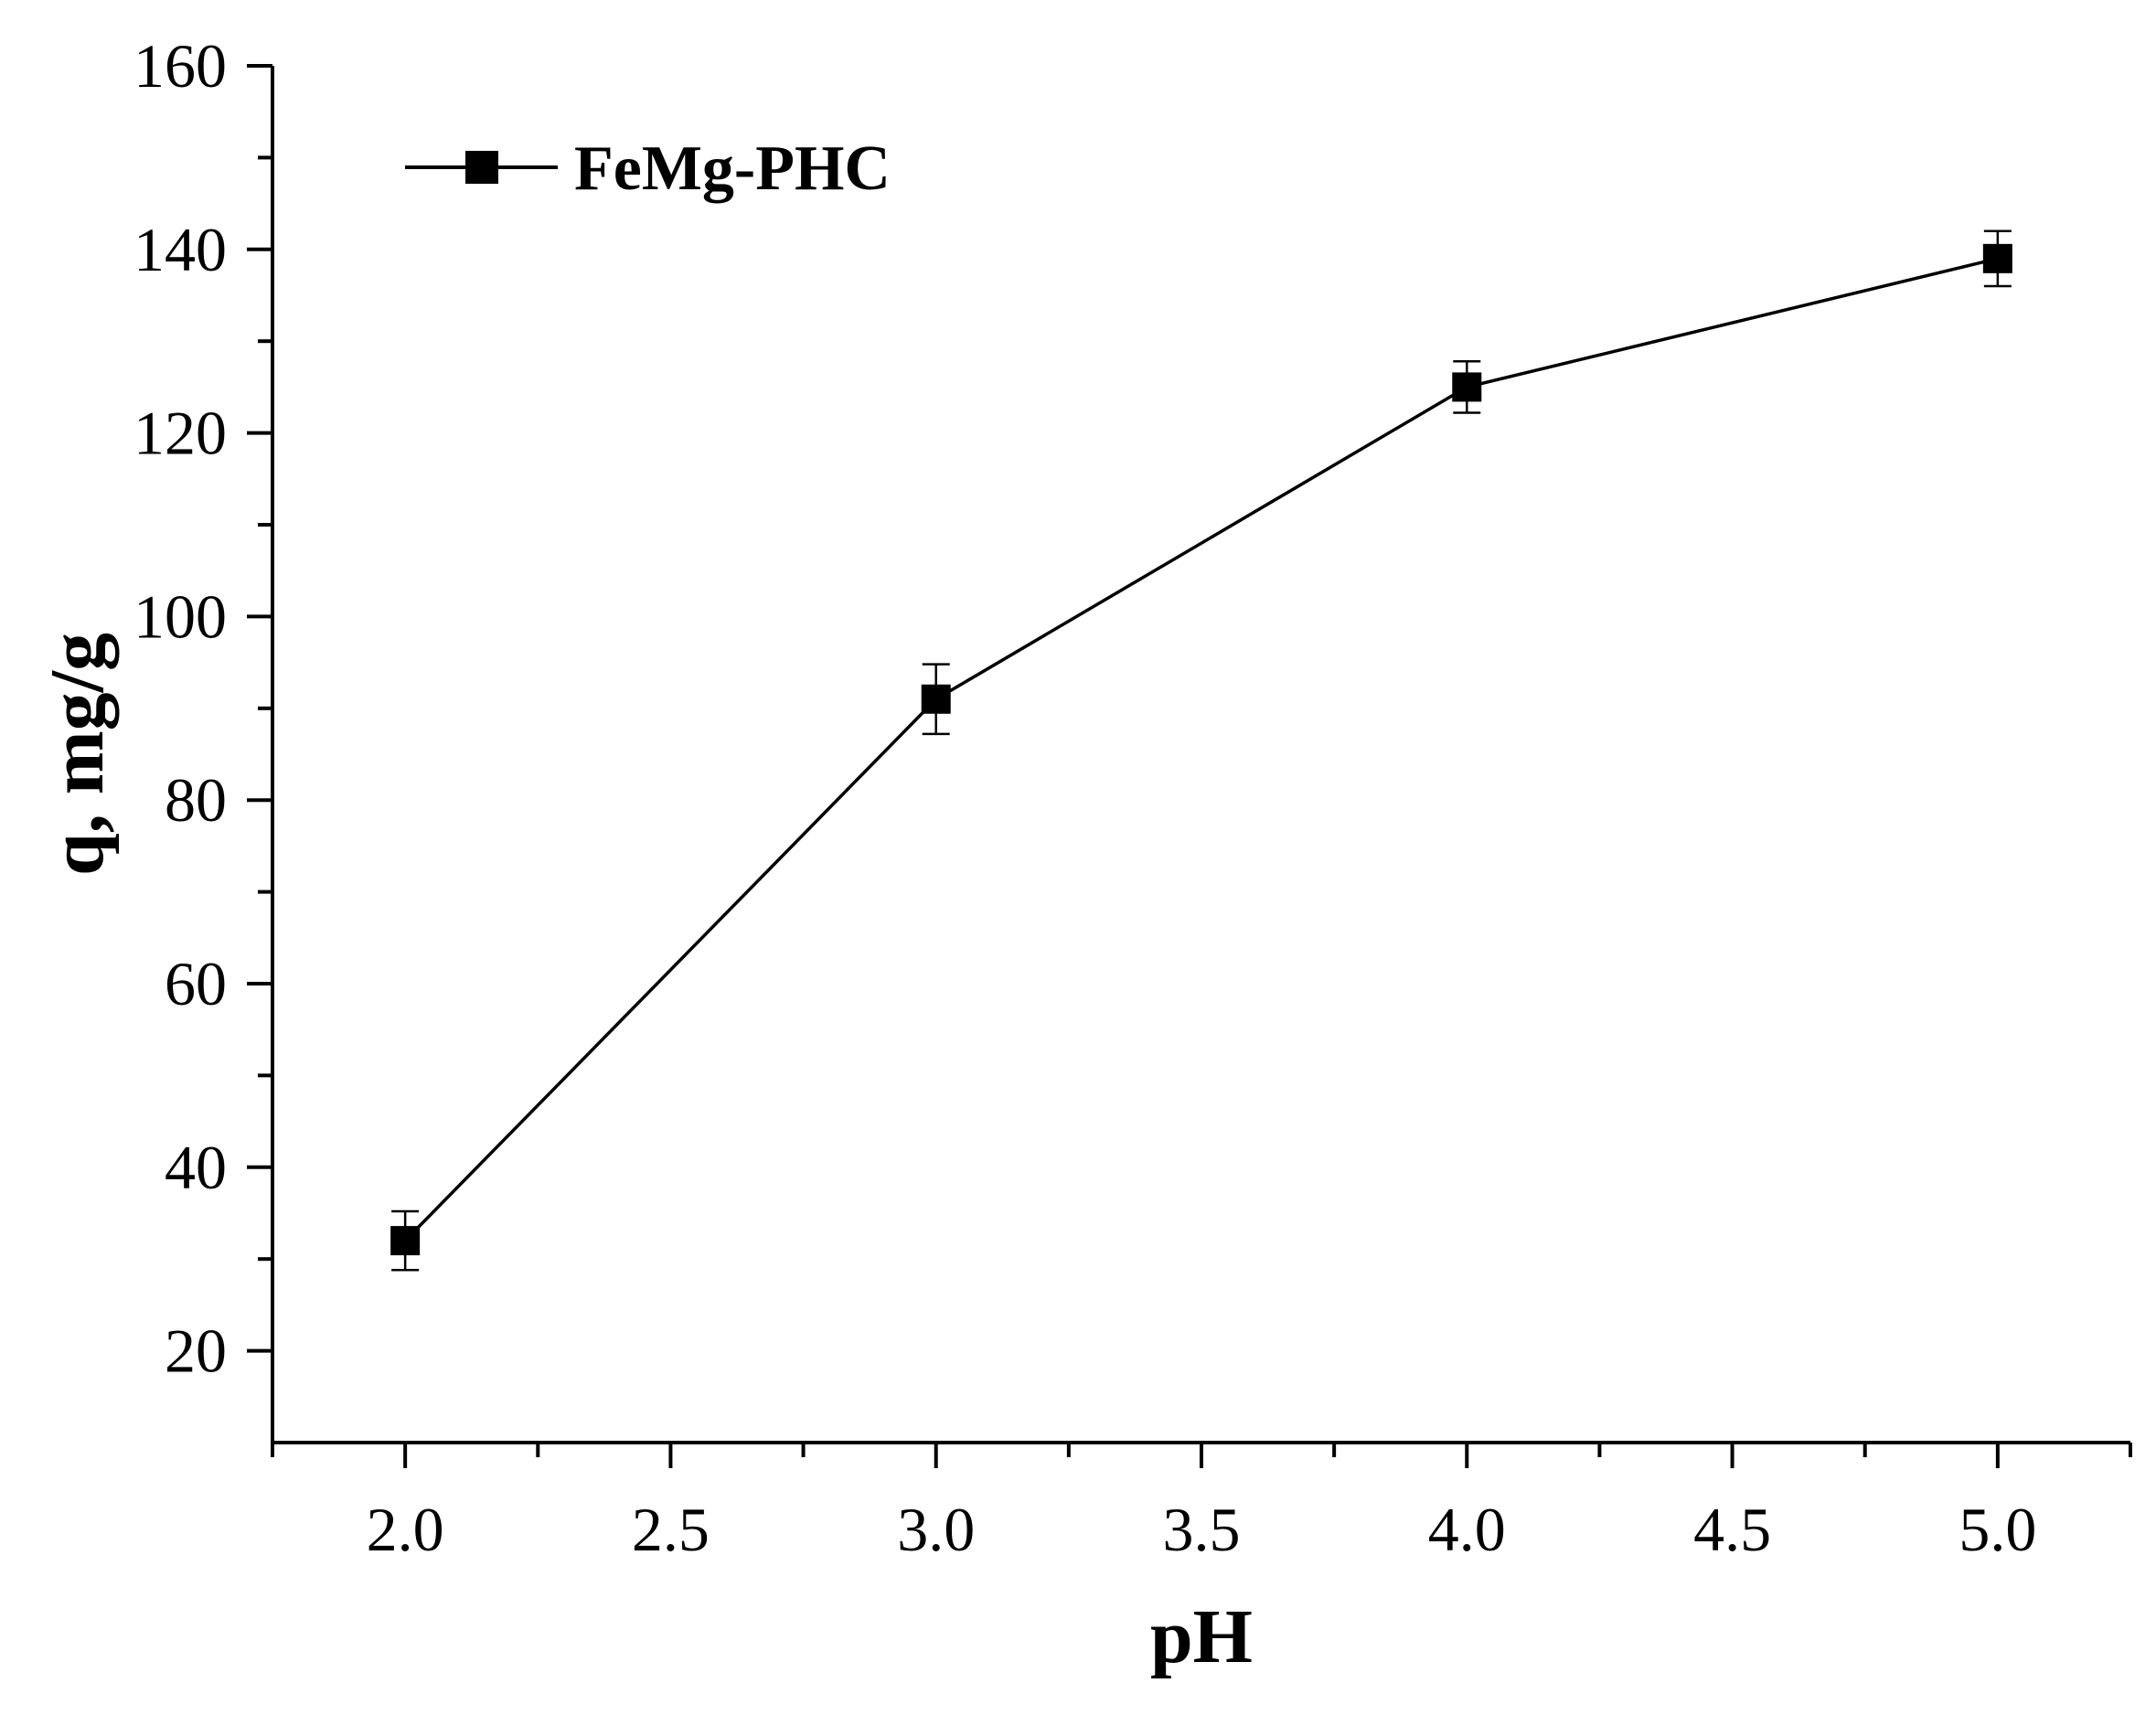 Image resolution: width=2156 pixels, height=1715 pixels. Describe the element at coordinates (77, 755) in the screenshot. I see `y-axis-title: q, mg/g` at that location.